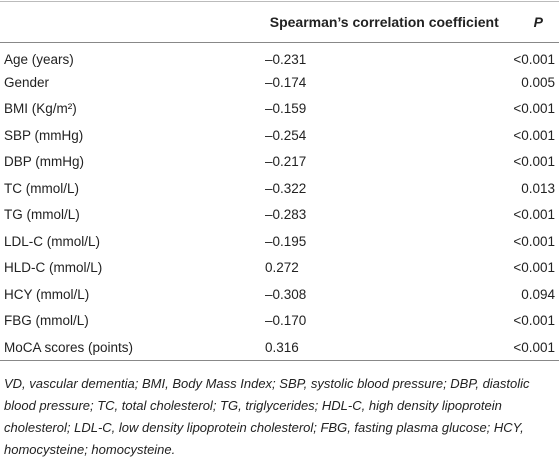 This screenshot has width=559, height=470. What do you see at coordinates (286, 59) in the screenshot?
I see `table-cell: –0.231` at bounding box center [286, 59].